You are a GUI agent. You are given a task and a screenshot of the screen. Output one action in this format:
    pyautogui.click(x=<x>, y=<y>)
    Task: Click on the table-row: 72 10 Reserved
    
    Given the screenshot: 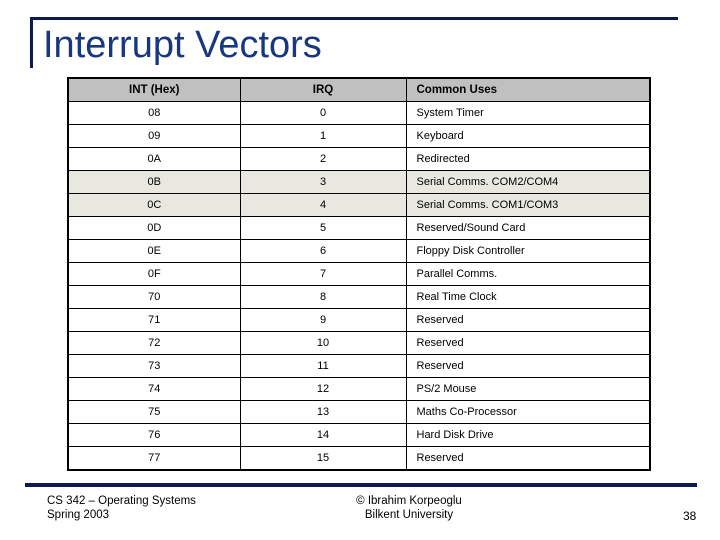 What is the action you would take?
    pyautogui.click(x=359, y=343)
    